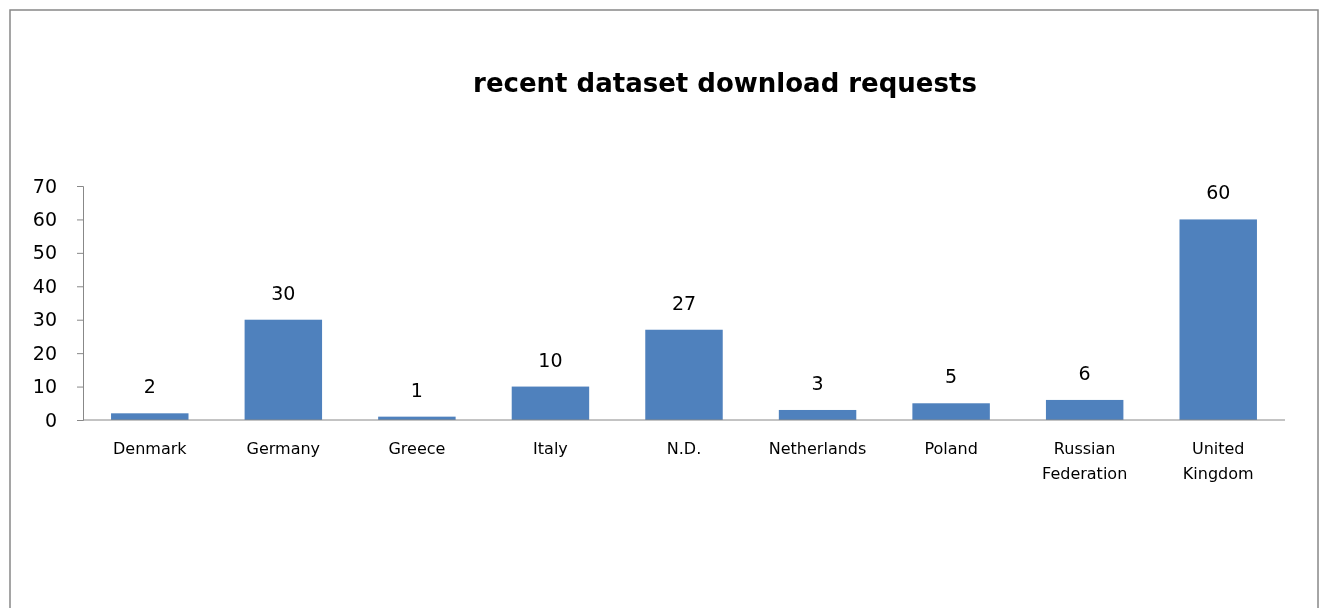 The image size is (1323, 608). What do you see at coordinates (283, 448) in the screenshot?
I see `x-tick-label: Germany` at bounding box center [283, 448].